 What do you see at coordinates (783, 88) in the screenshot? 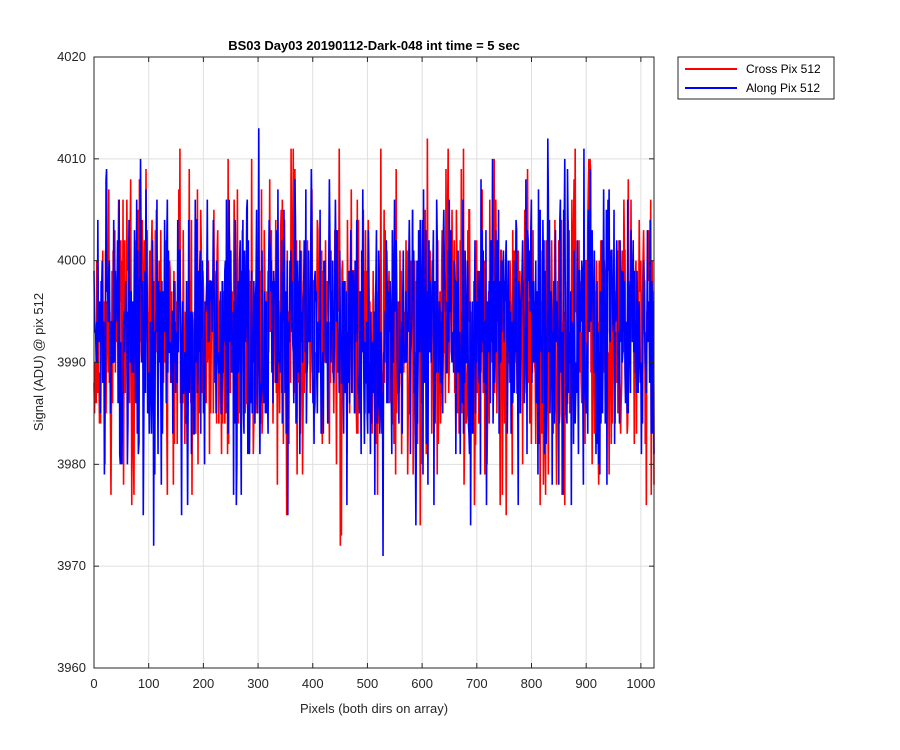
I see `legend-label-along: Along Pix 512` at bounding box center [783, 88].